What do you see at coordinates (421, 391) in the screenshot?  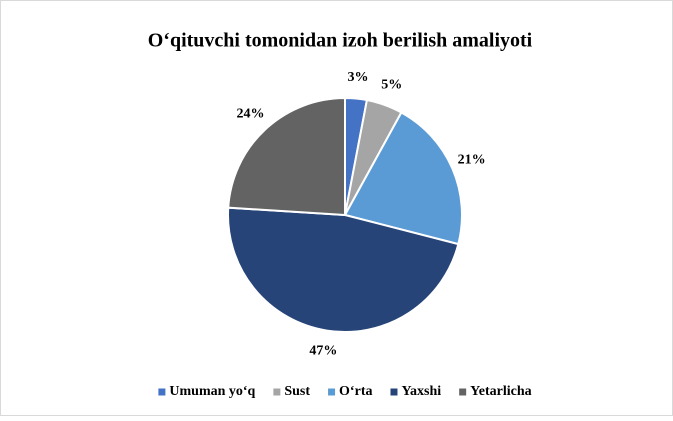 I see `legend-label: Yaxshi` at bounding box center [421, 391].